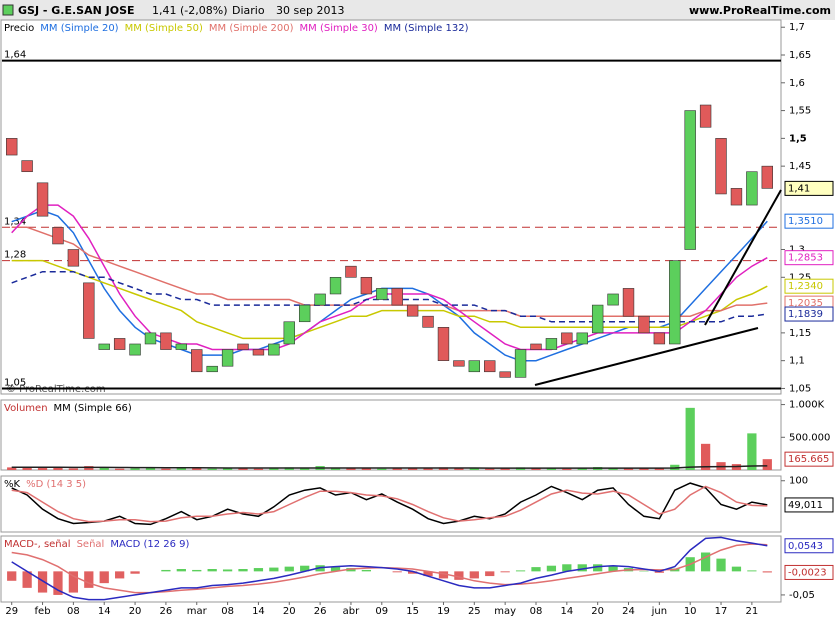  What do you see at coordinates (339, 28) in the screenshot?
I see `legend-entry: MM (Simple 30)` at bounding box center [339, 28].